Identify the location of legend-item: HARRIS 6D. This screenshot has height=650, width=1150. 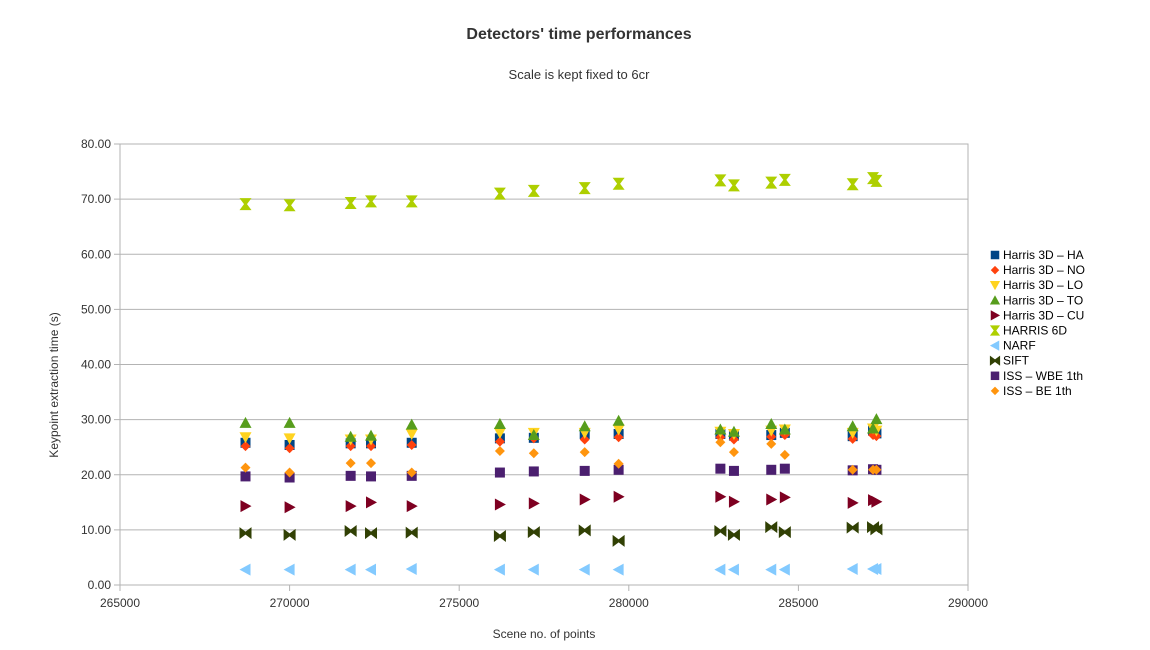
(1028, 331).